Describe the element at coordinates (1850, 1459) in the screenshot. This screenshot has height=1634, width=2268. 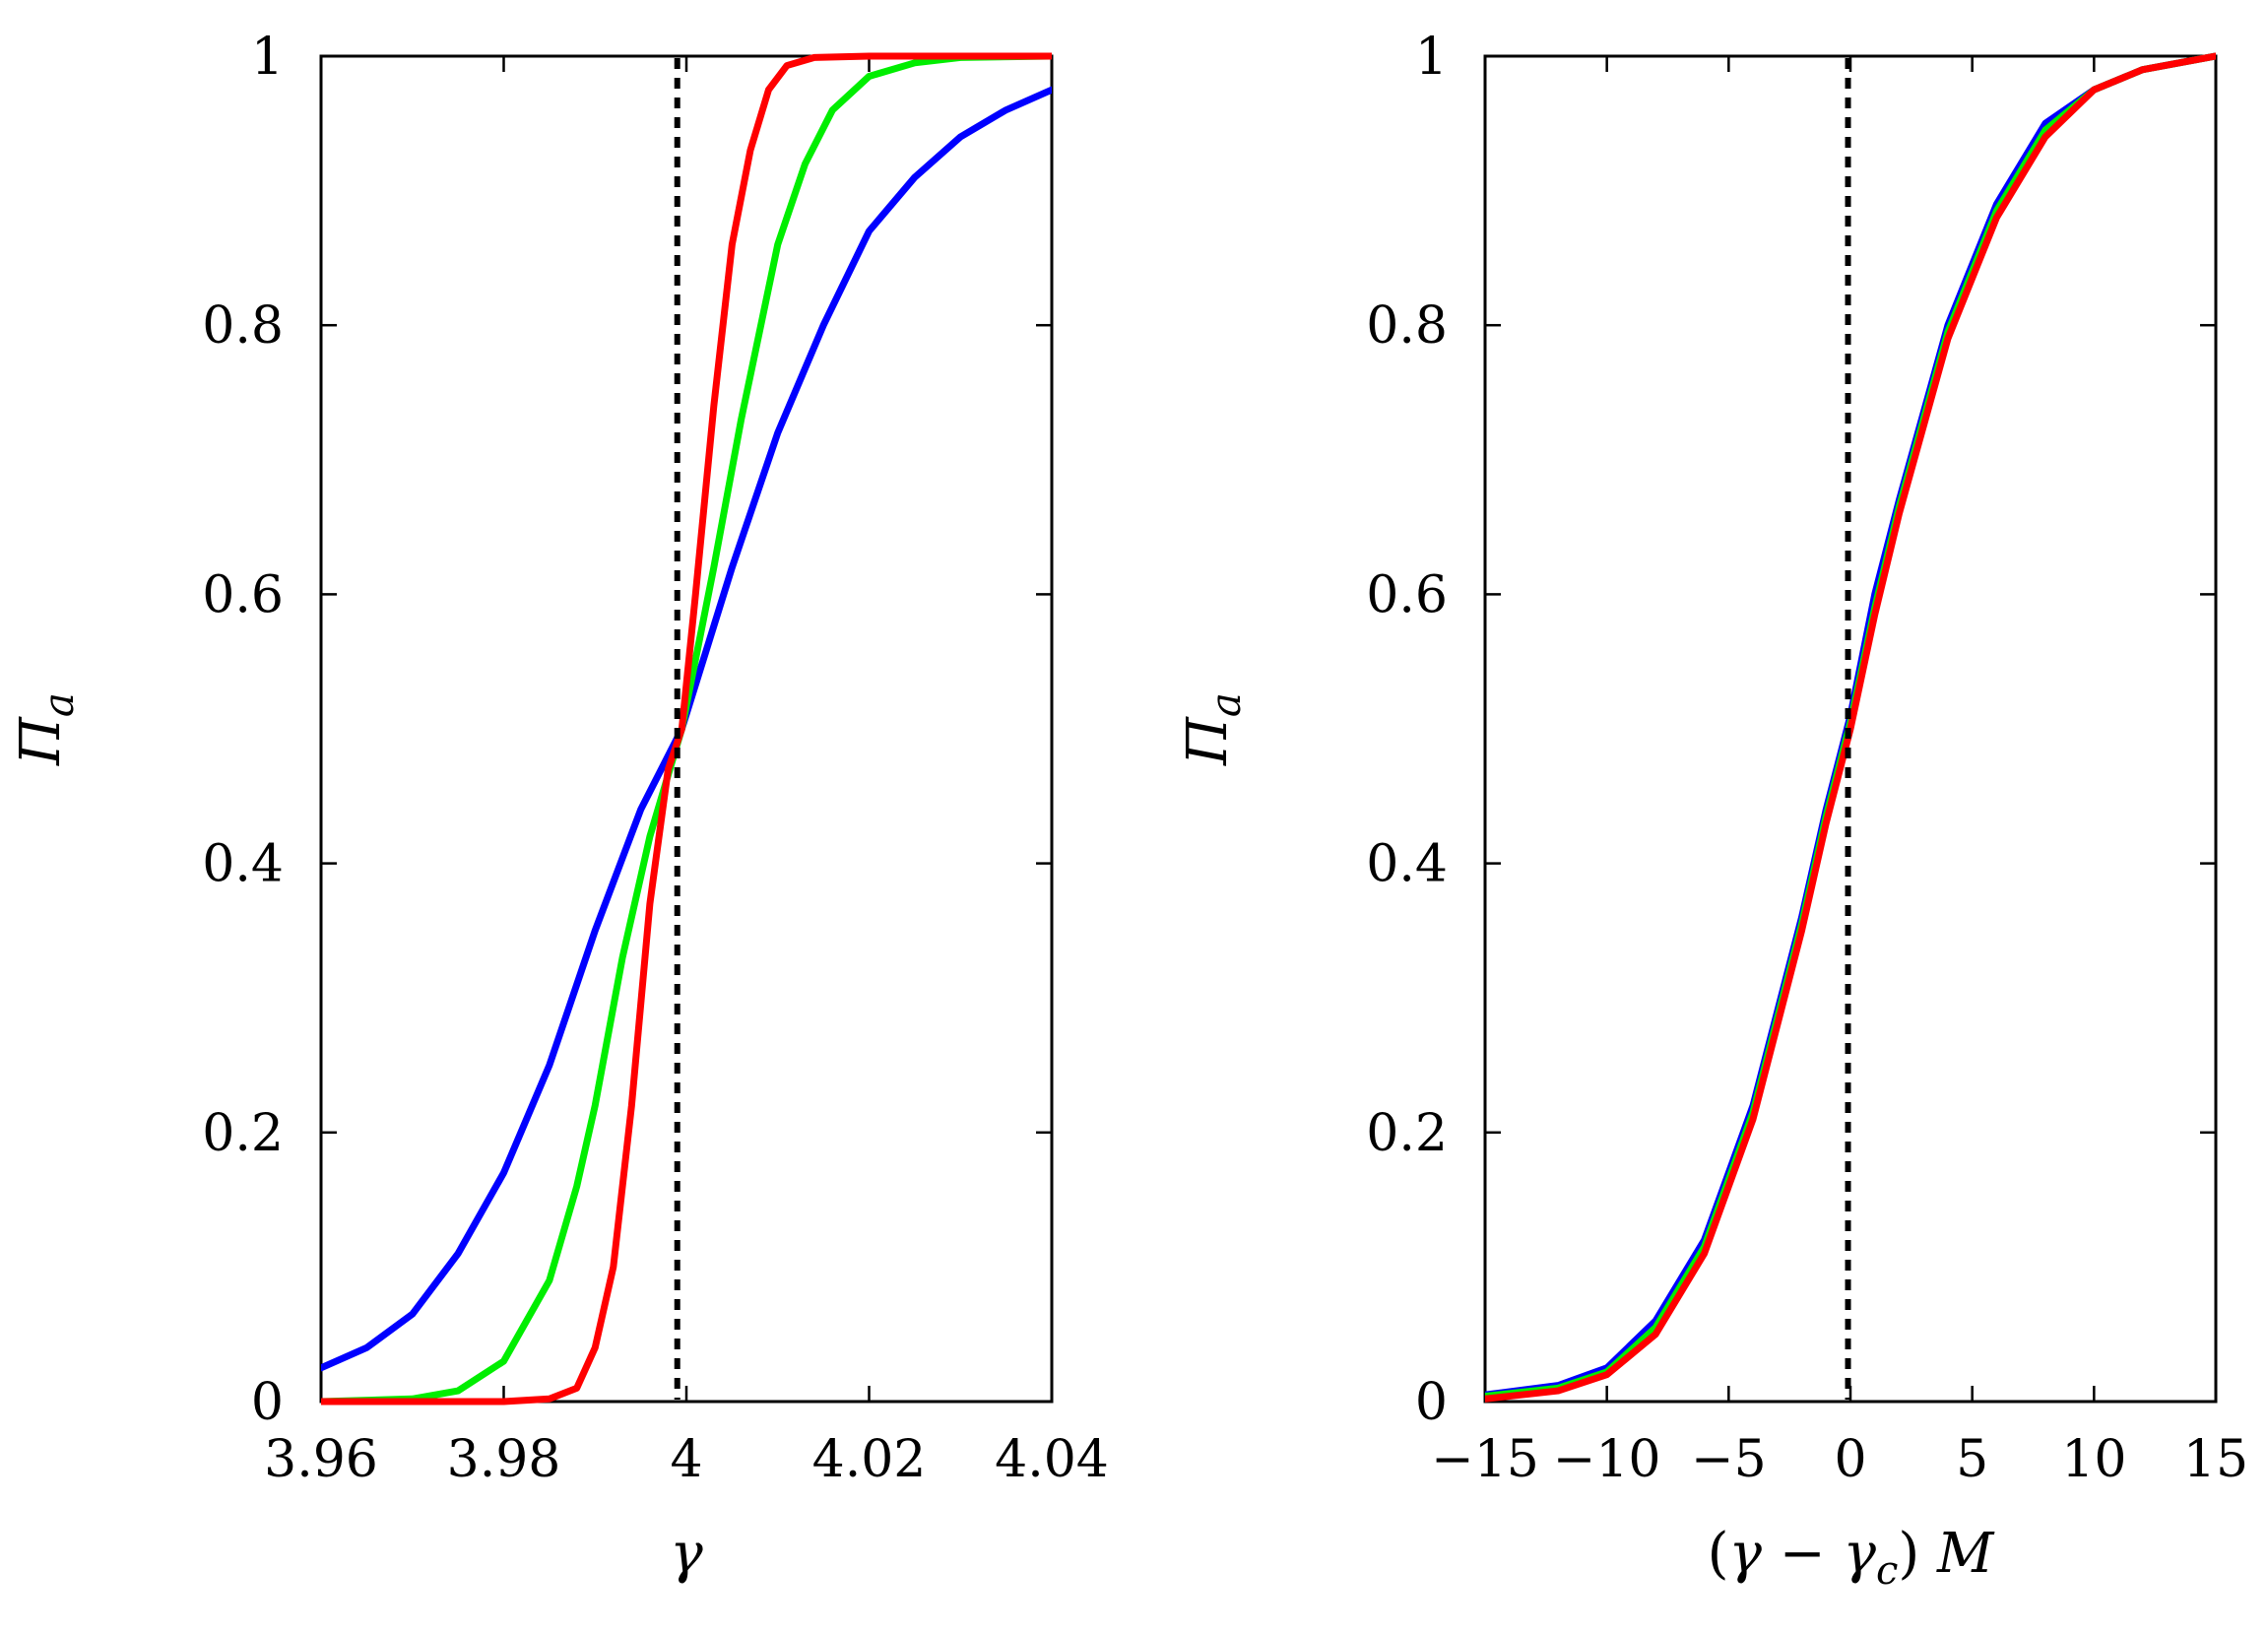
I see `x-tick-label: 0` at that location.